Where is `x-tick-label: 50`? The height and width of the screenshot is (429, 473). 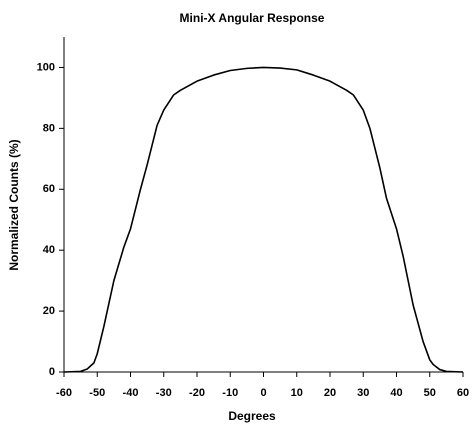 x-tick-label: 50 is located at coordinates (430, 393).